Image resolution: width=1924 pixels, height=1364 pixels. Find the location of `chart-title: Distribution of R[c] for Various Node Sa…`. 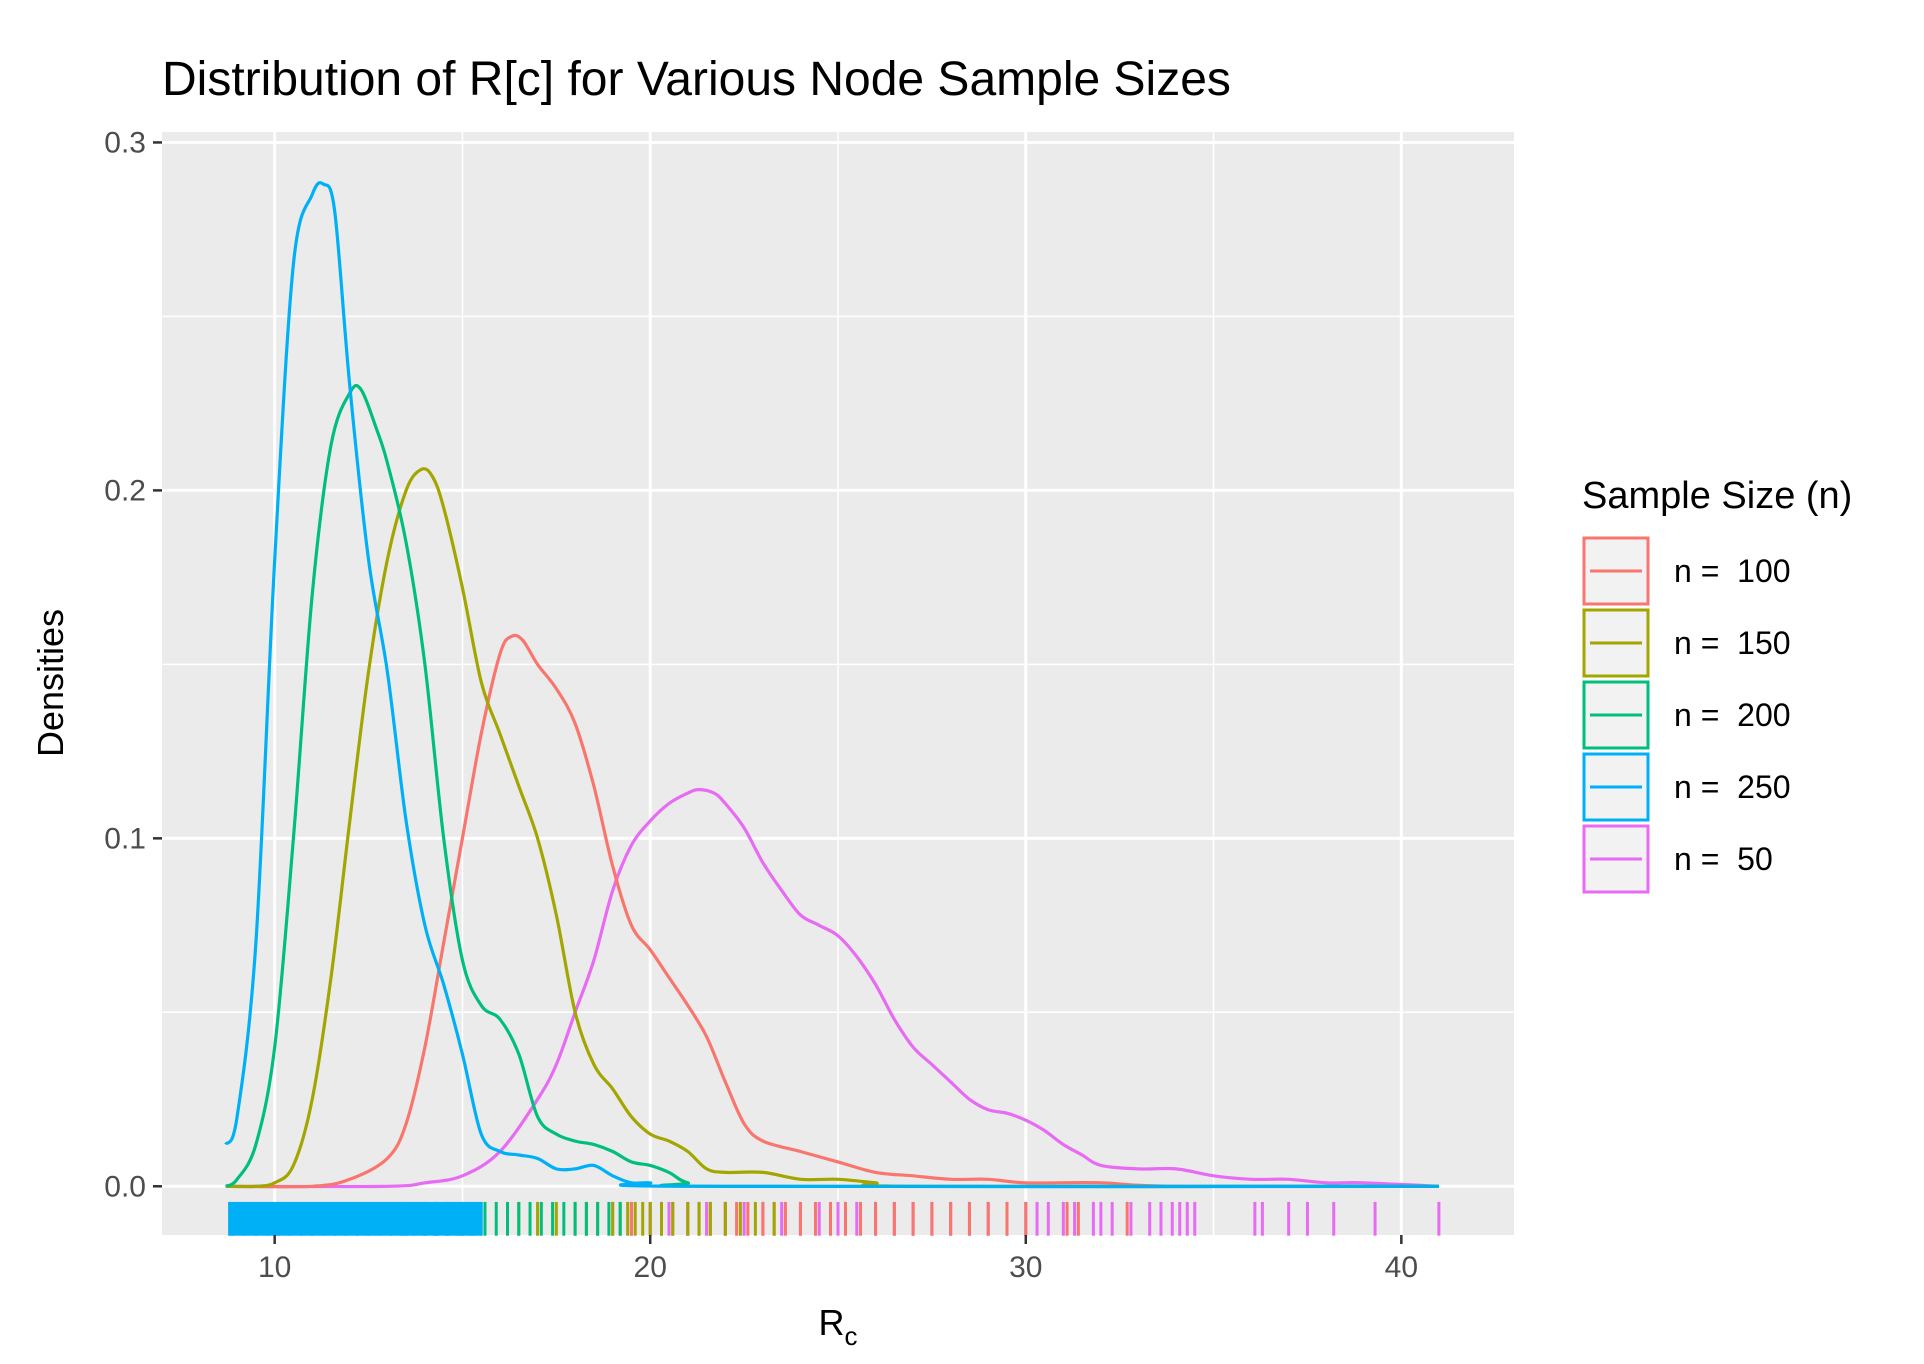

chart-title: Distribution of R[c] for Various Node Sa… is located at coordinates (696, 79).